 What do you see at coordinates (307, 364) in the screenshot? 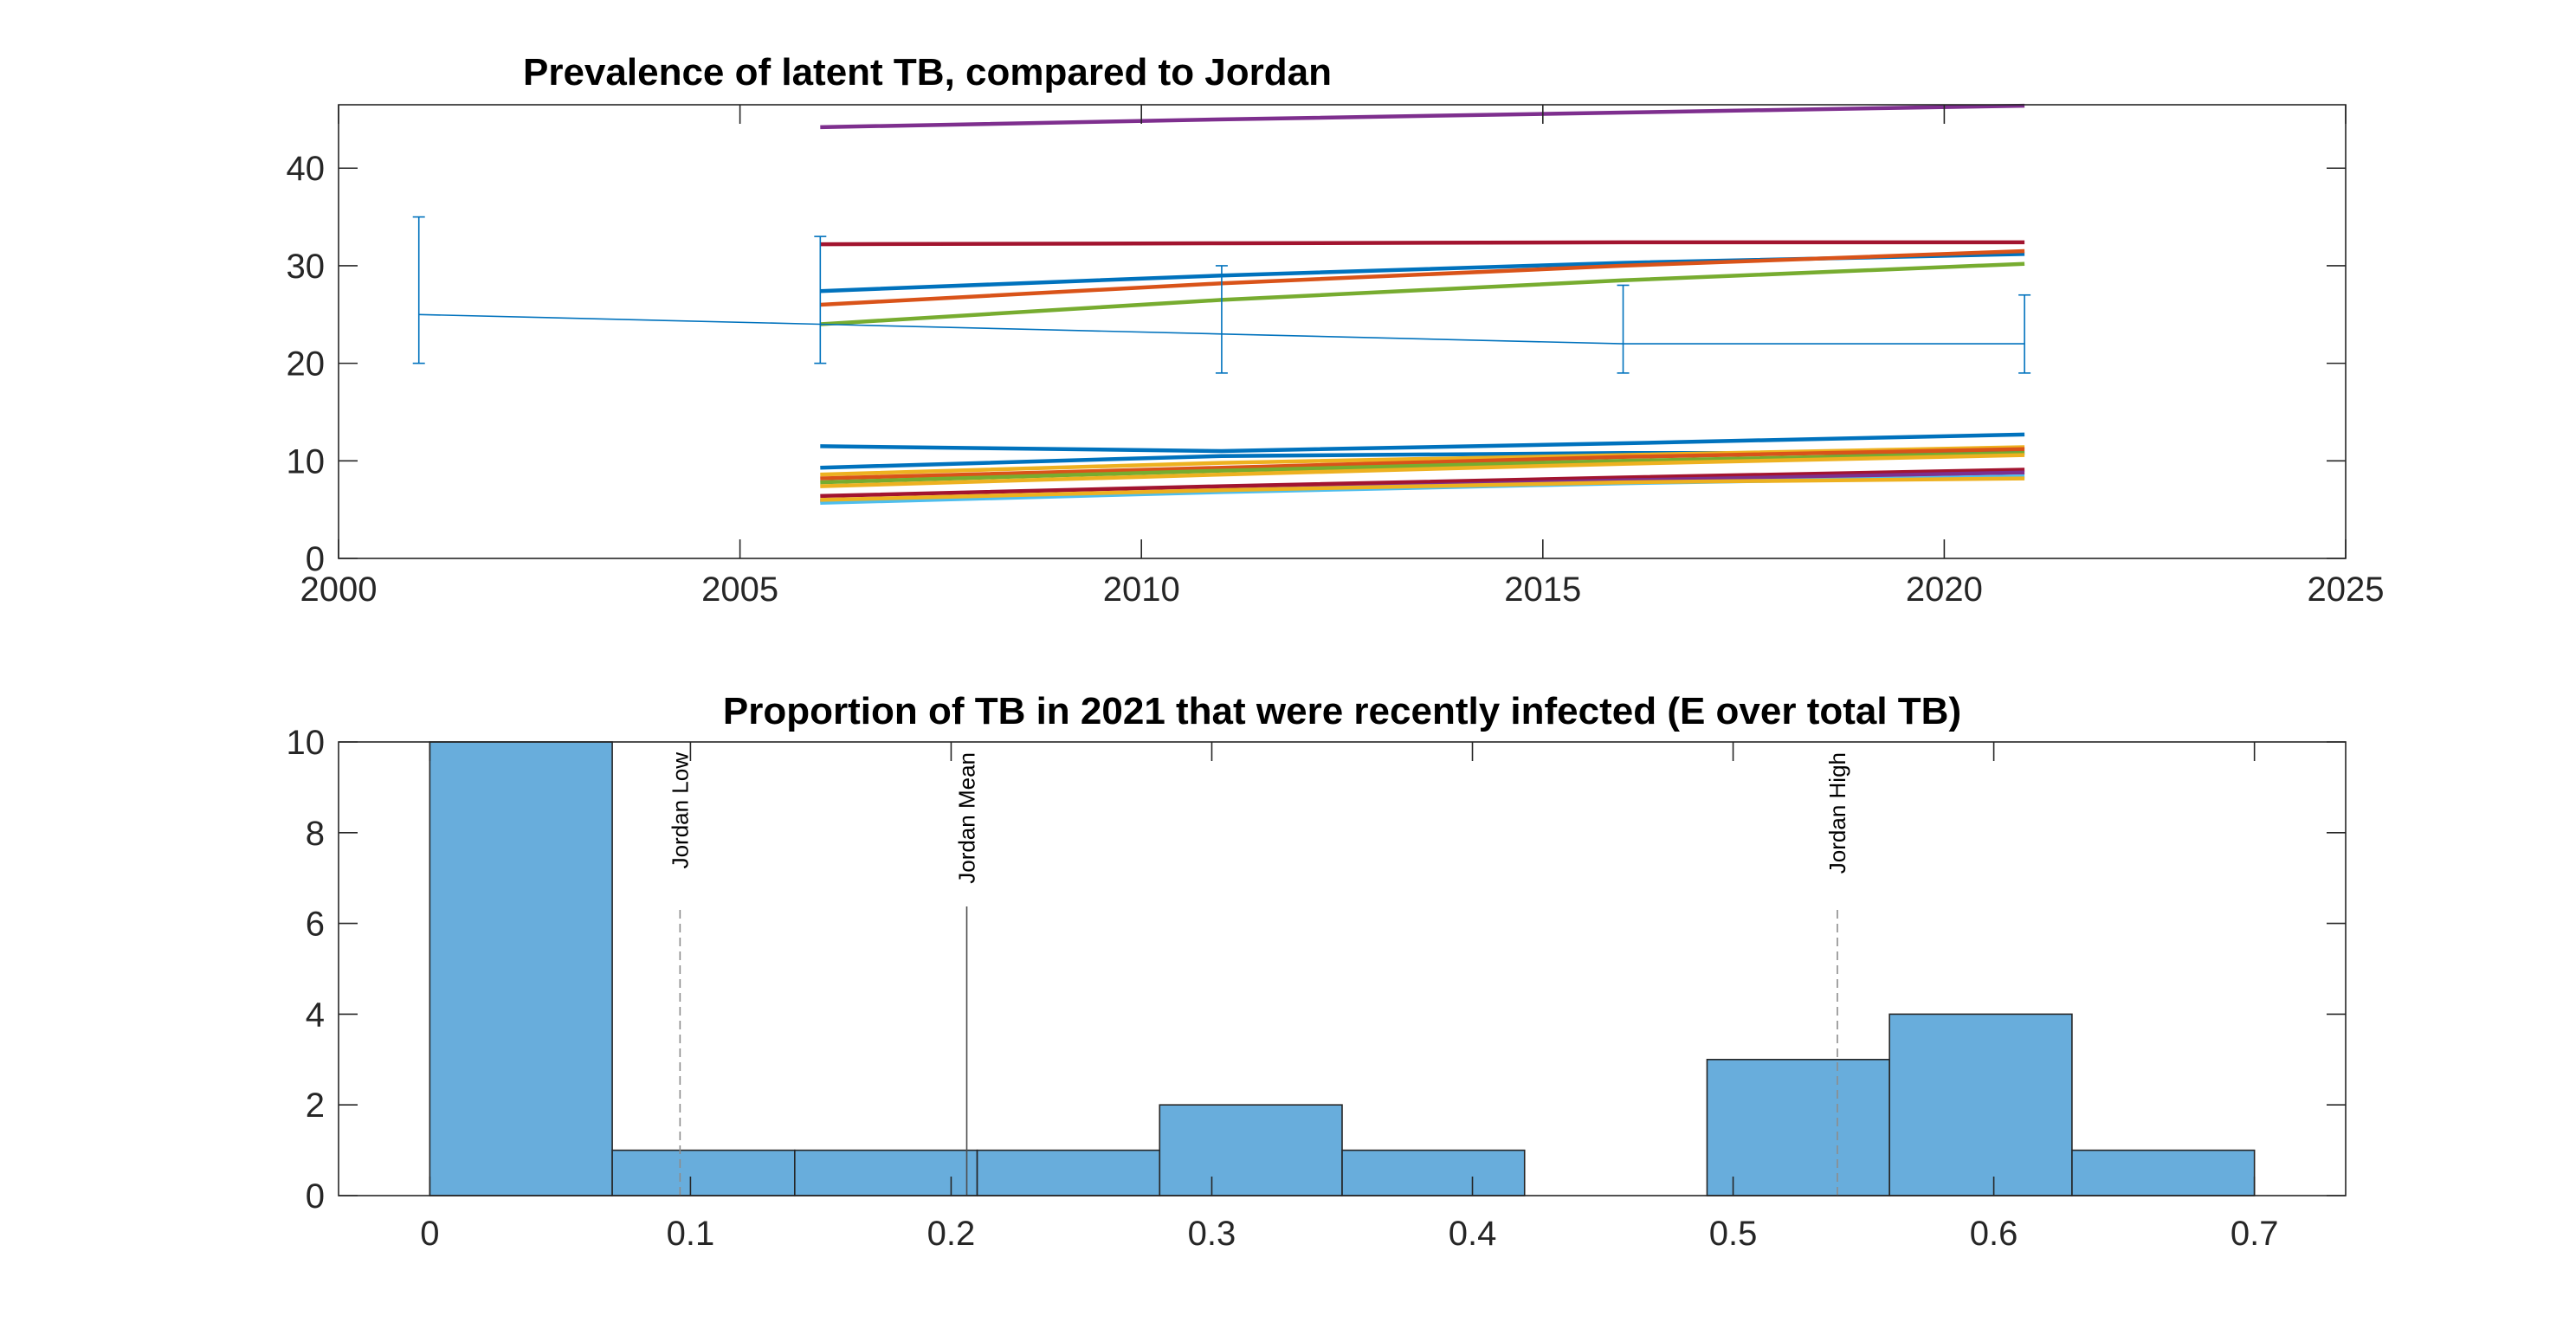
I see `y-tick-label: 20` at bounding box center [307, 364].